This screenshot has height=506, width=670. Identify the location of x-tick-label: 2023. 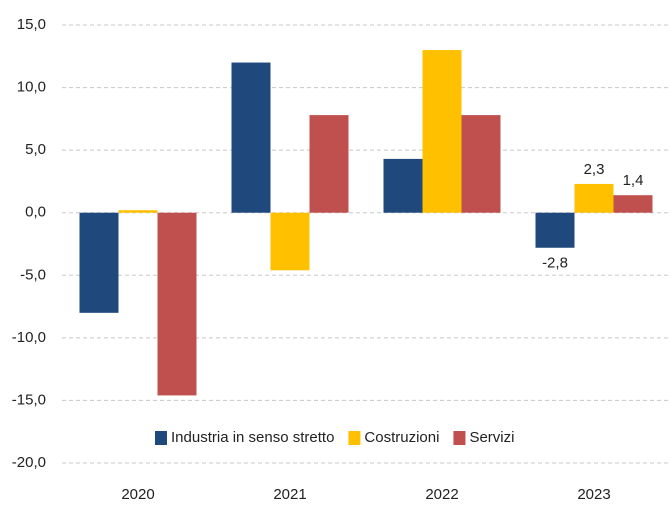
(593, 494).